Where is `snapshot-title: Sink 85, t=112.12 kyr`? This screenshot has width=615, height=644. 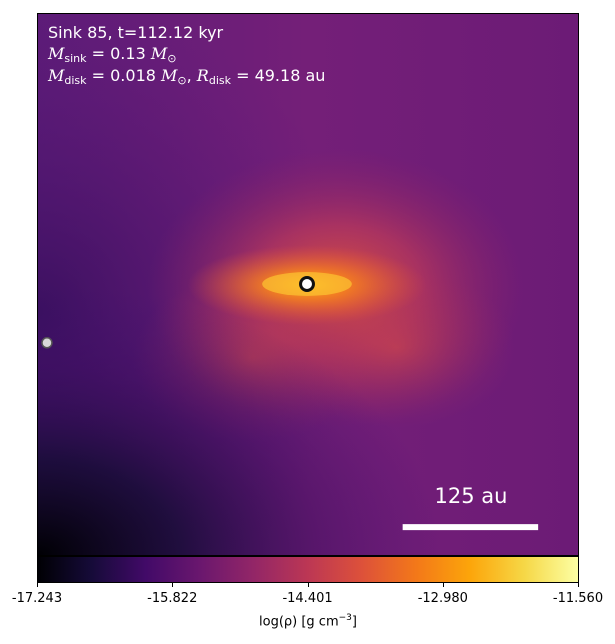 snapshot-title: Sink 85, t=112.12 kyr is located at coordinates (136, 32).